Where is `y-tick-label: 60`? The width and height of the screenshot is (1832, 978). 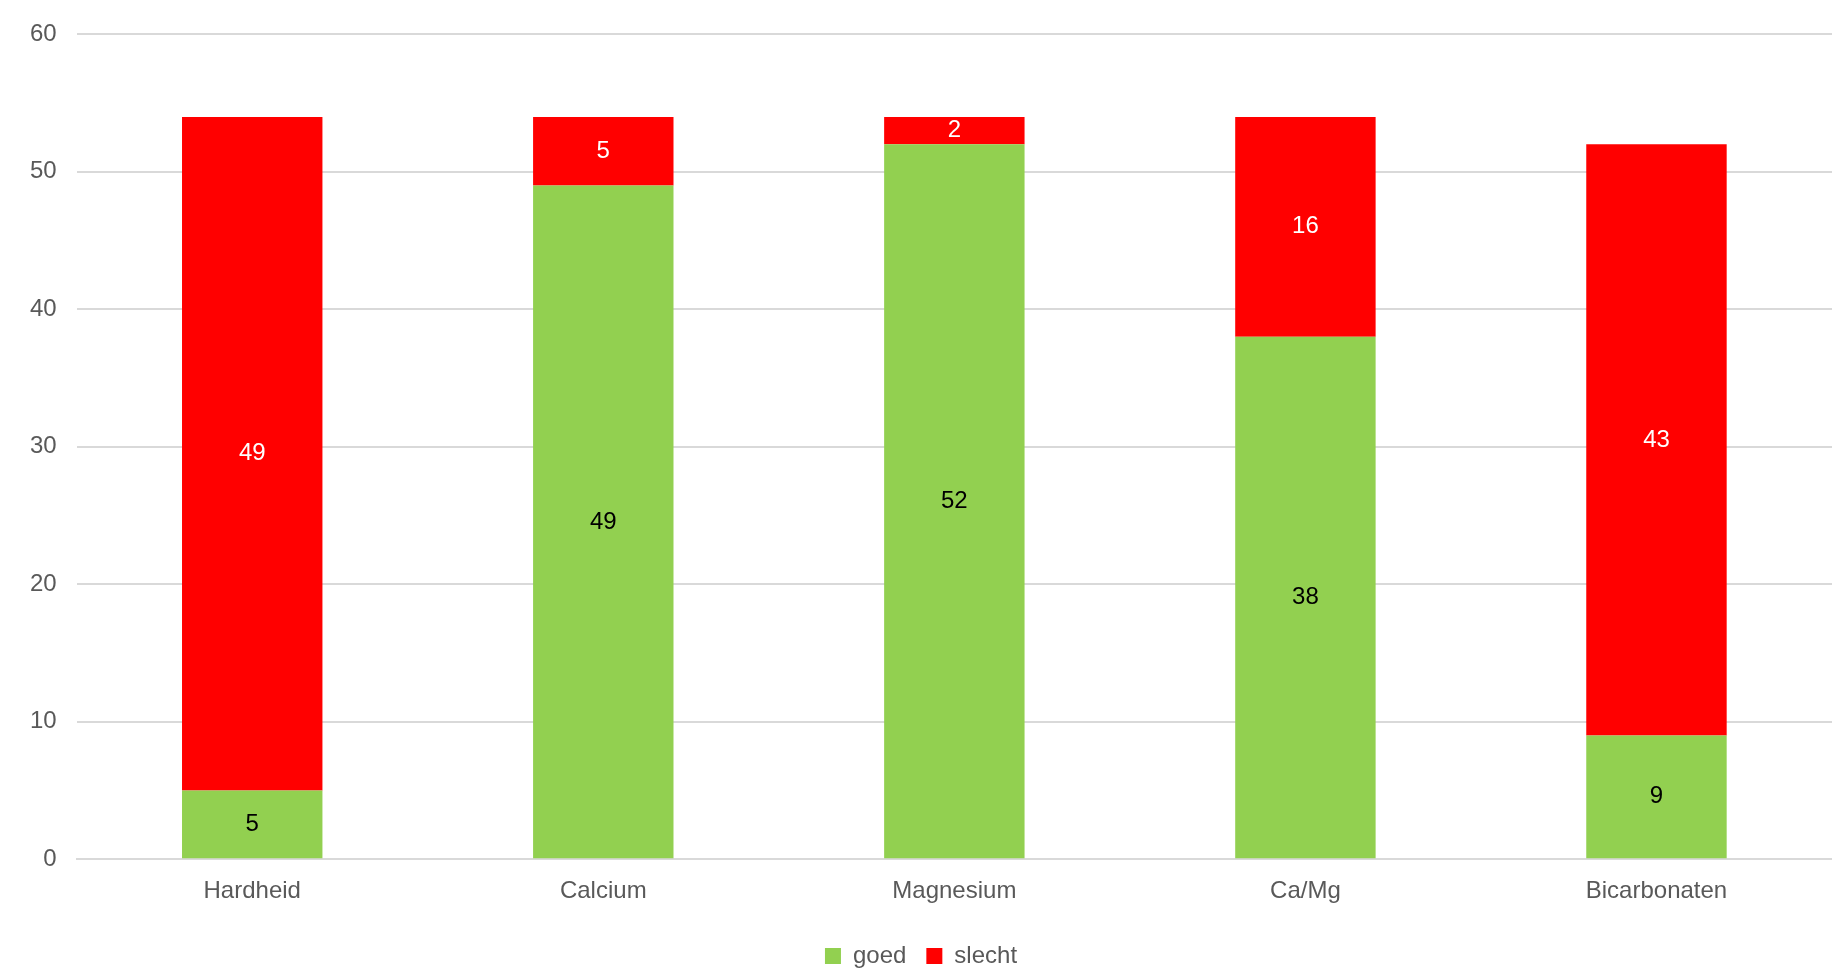 y-tick-label: 60 is located at coordinates (43, 33).